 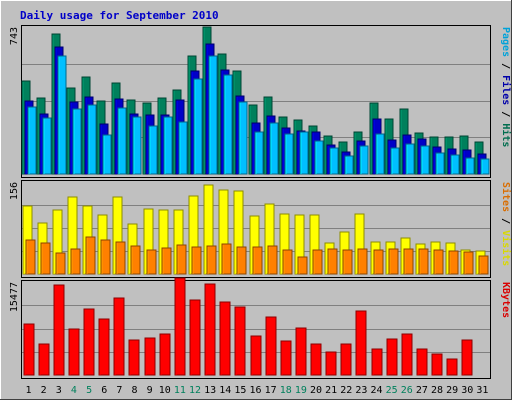 I want to click on legend-entry: Visits, so click(x=506, y=248).